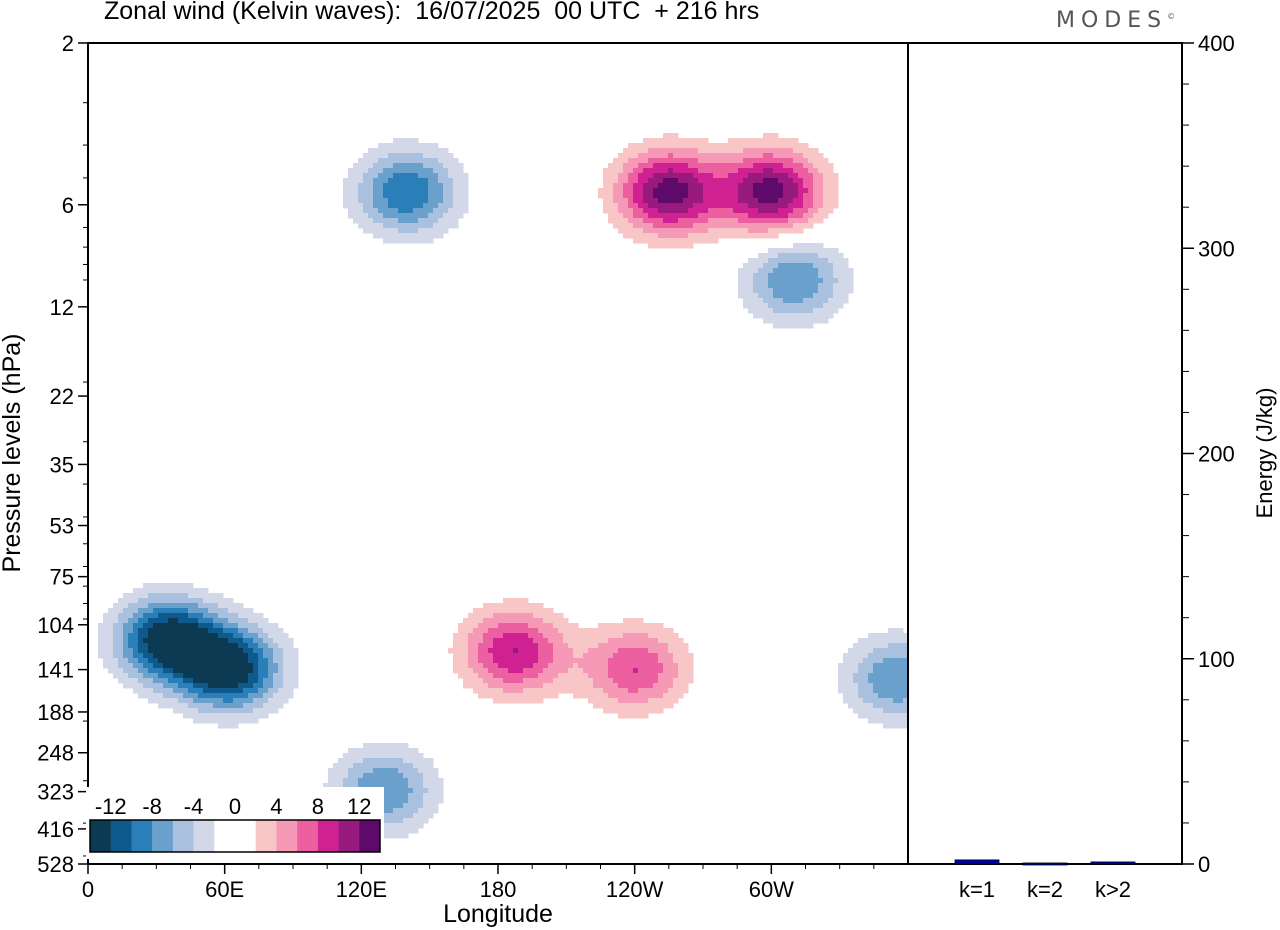  What do you see at coordinates (55, 625) in the screenshot?
I see `y-tick-label: 104` at bounding box center [55, 625].